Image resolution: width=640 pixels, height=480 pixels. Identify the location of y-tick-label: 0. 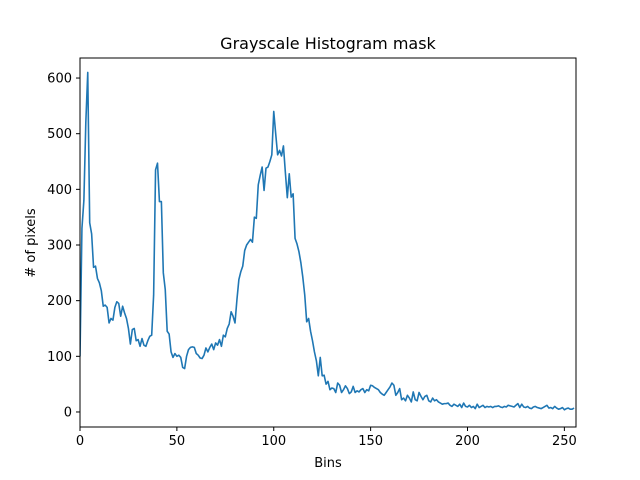
(68, 412).